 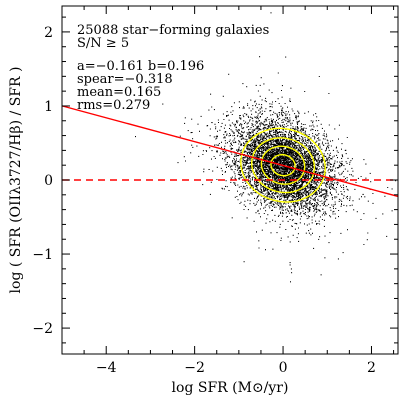 What do you see at coordinates (230, 388) in the screenshot?
I see `x-axis-label: log SFR (M⊙/yr)` at bounding box center [230, 388].